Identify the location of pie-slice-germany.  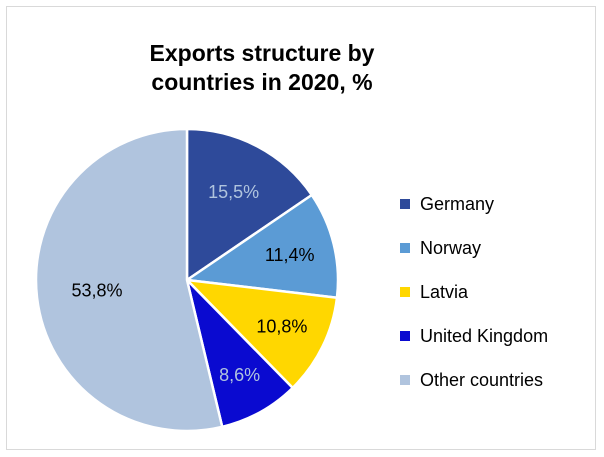
(249, 205).